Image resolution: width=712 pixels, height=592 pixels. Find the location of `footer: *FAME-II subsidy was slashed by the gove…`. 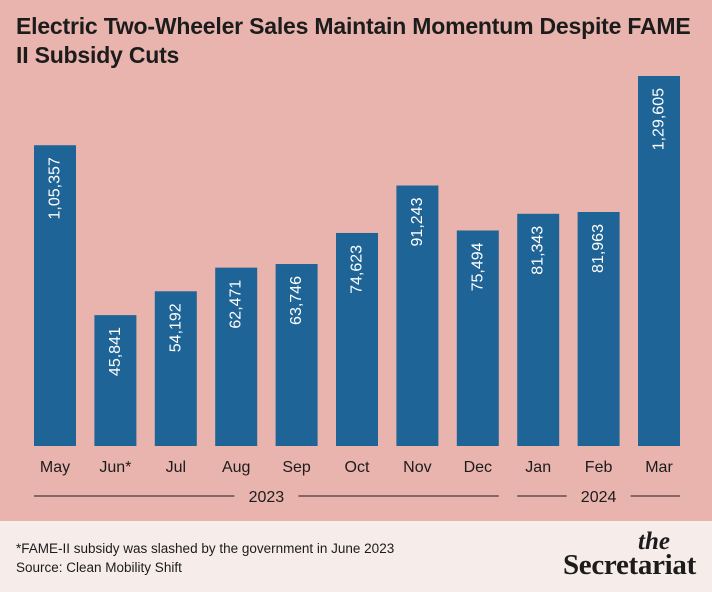

footer: *FAME-II subsidy was slashed by the gove… is located at coordinates (356, 556).